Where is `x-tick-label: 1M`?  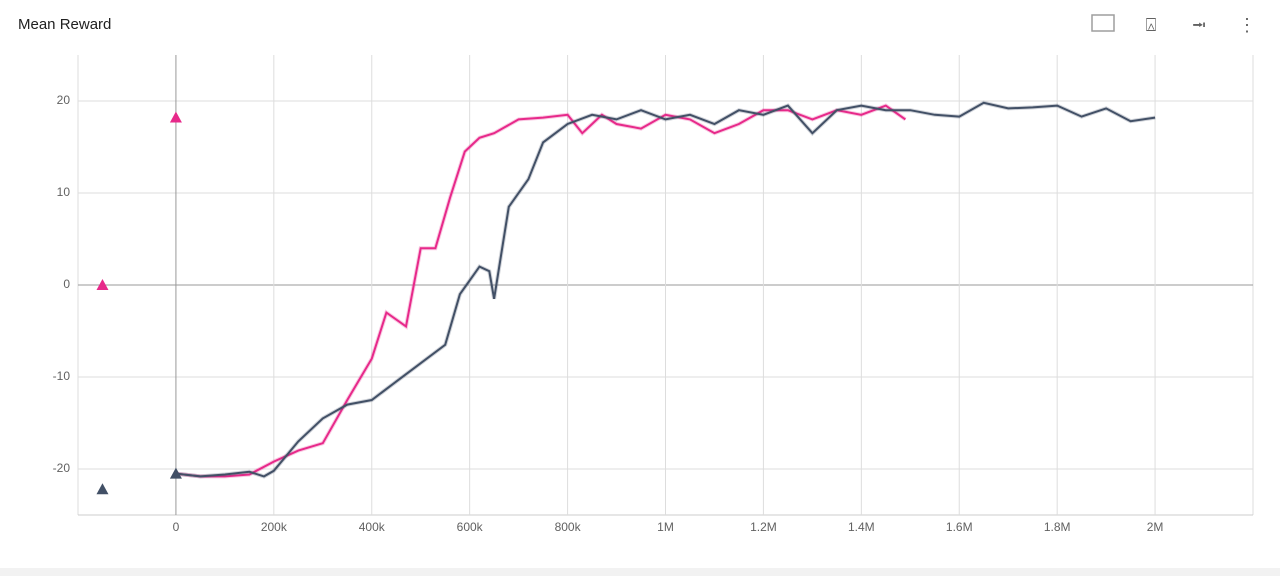 x-tick-label: 1M is located at coordinates (665, 527).